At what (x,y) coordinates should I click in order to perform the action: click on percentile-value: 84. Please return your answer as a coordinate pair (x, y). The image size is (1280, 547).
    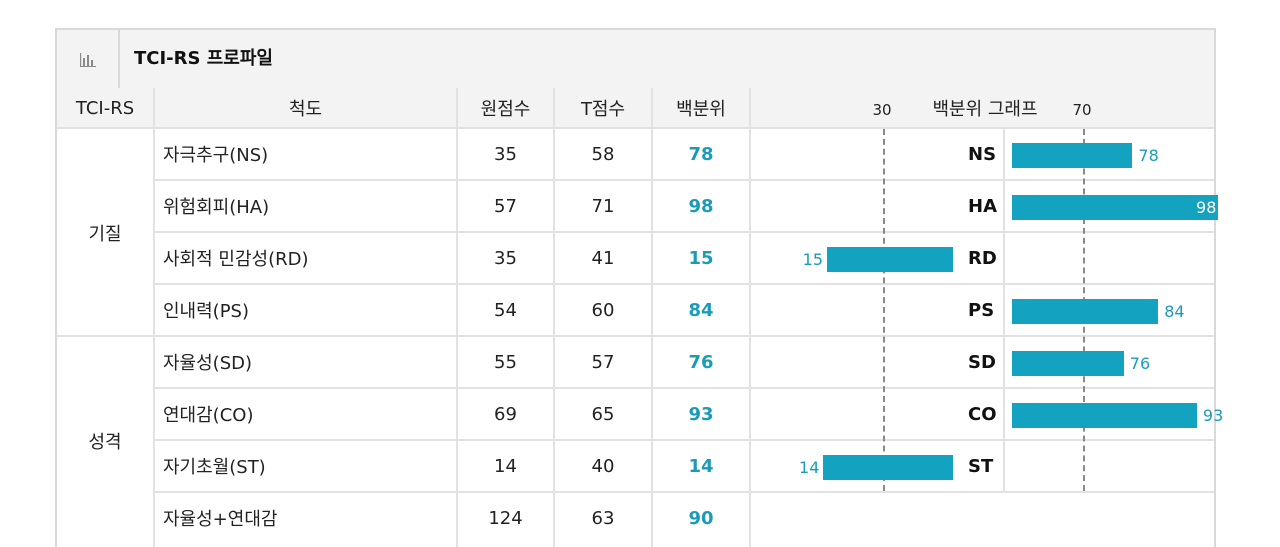
    Looking at the image, I should click on (701, 310).